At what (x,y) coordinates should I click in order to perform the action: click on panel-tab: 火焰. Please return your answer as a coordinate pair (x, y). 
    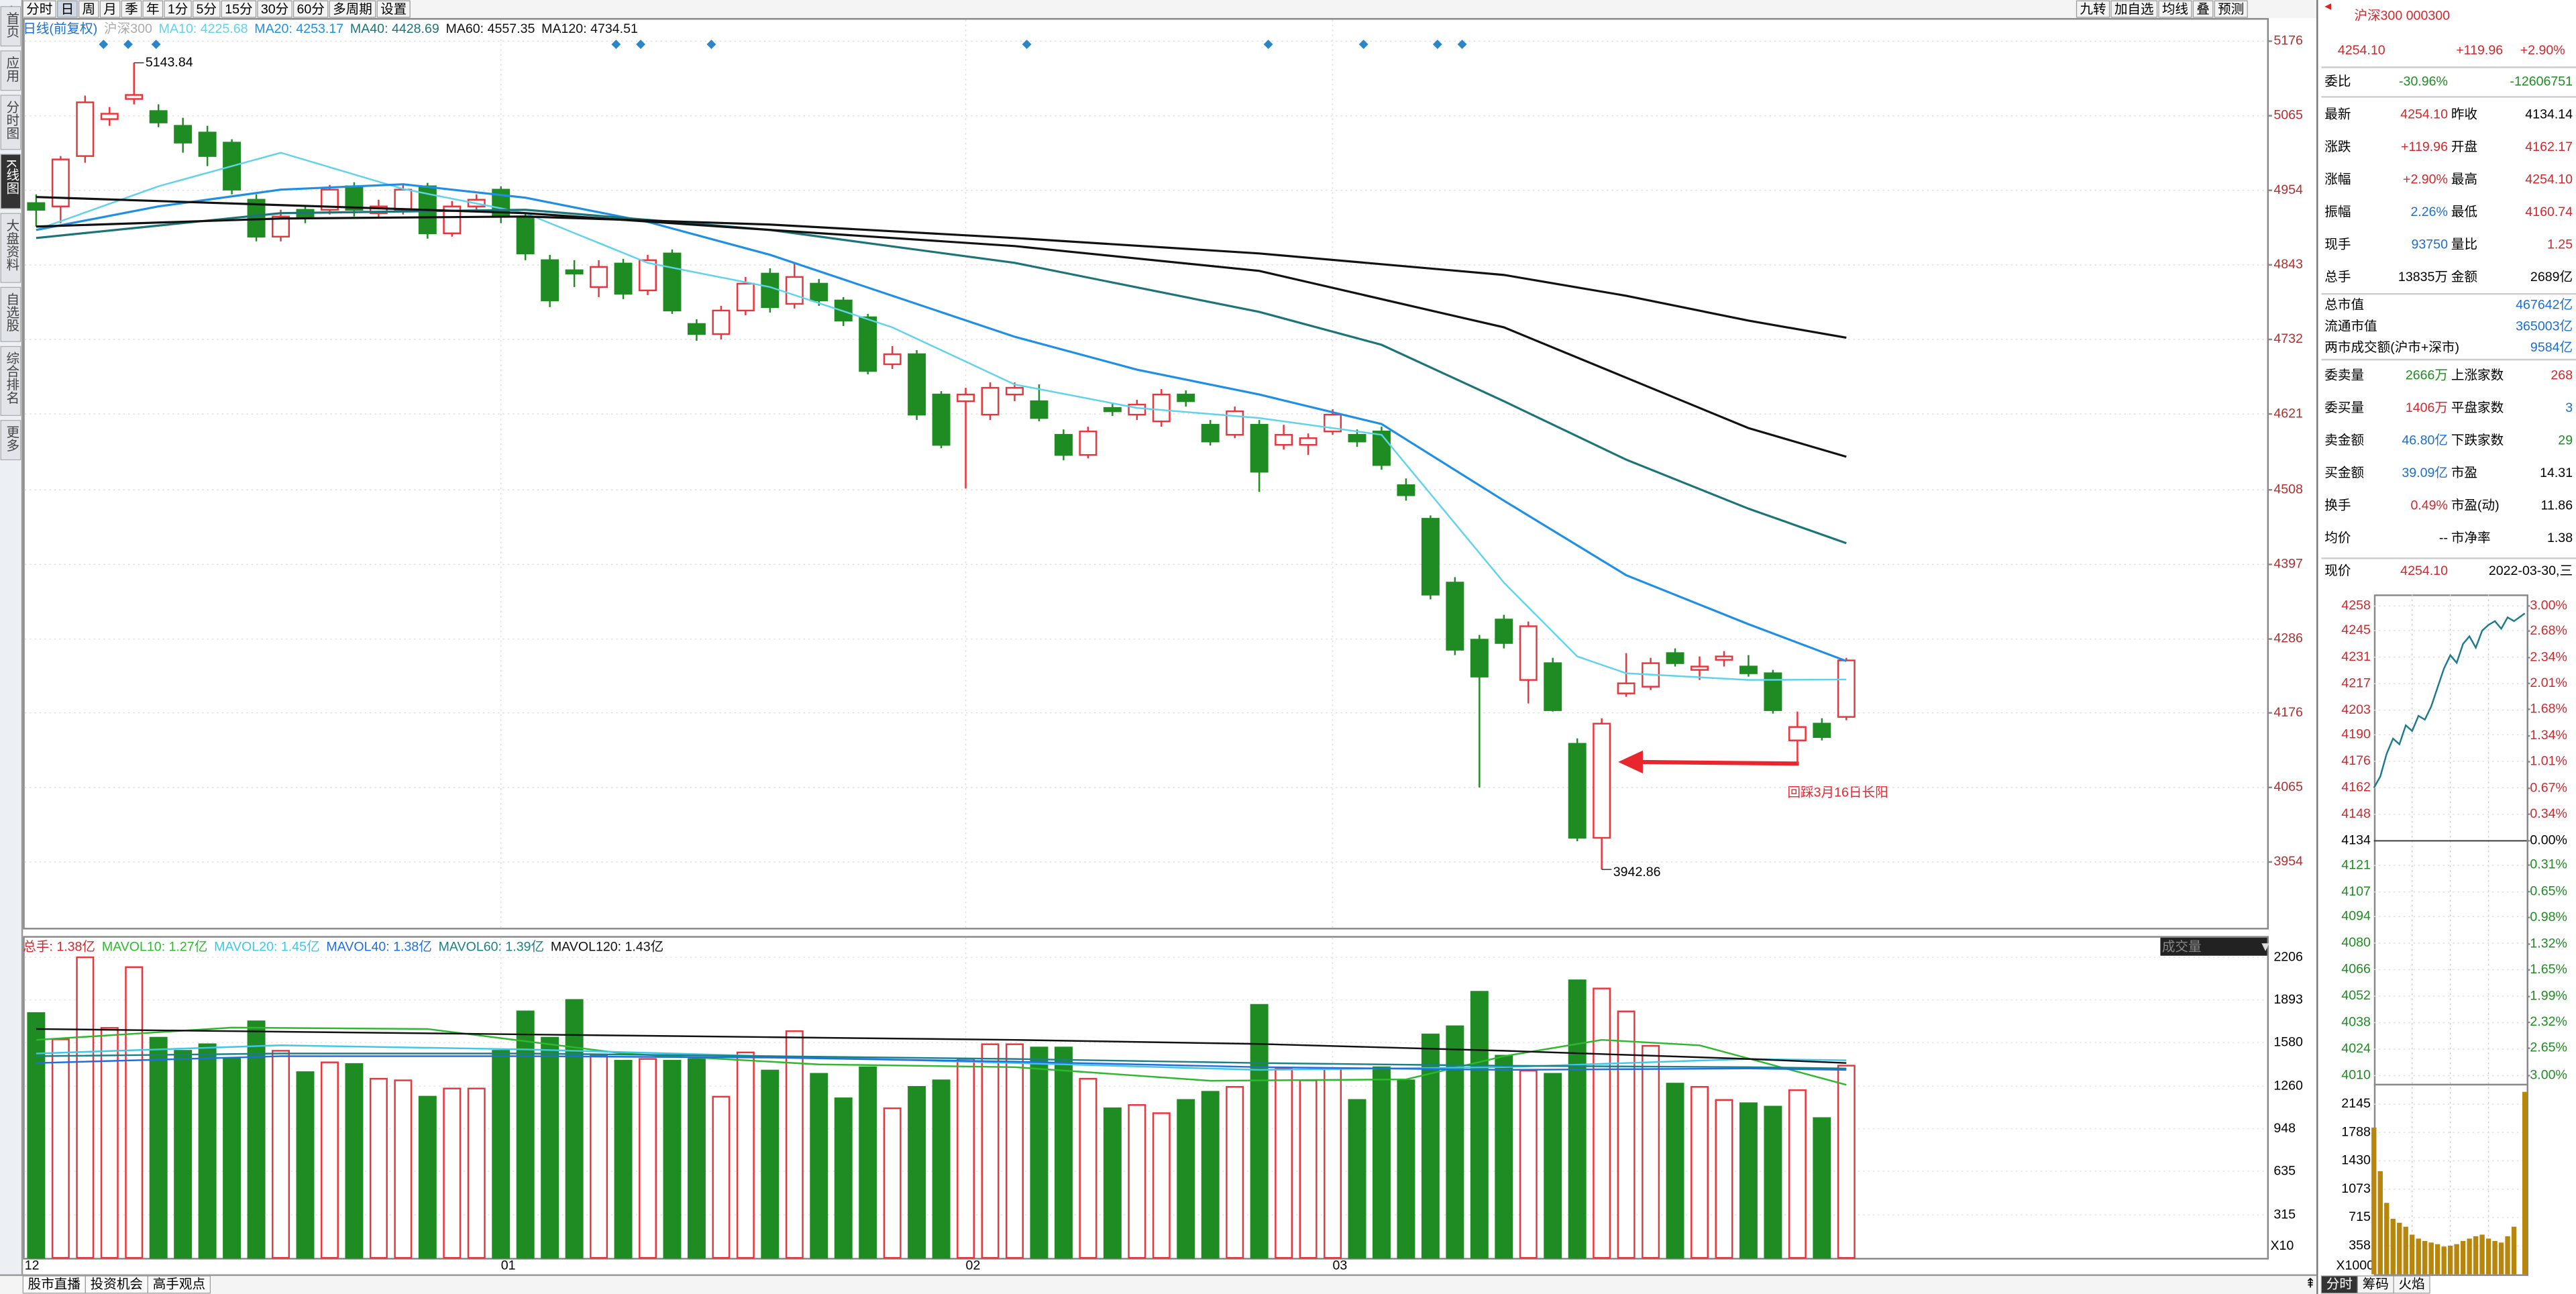
    Looking at the image, I should click on (2412, 1284).